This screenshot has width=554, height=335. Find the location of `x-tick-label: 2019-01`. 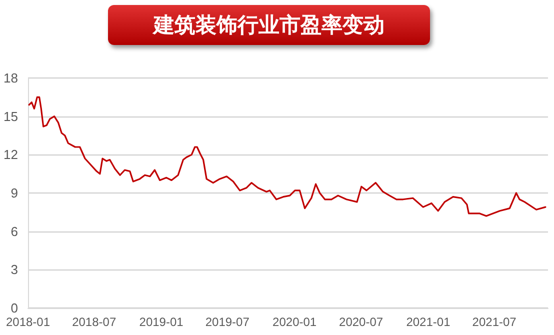

x-tick-label: 2019-01 is located at coordinates (161, 322).